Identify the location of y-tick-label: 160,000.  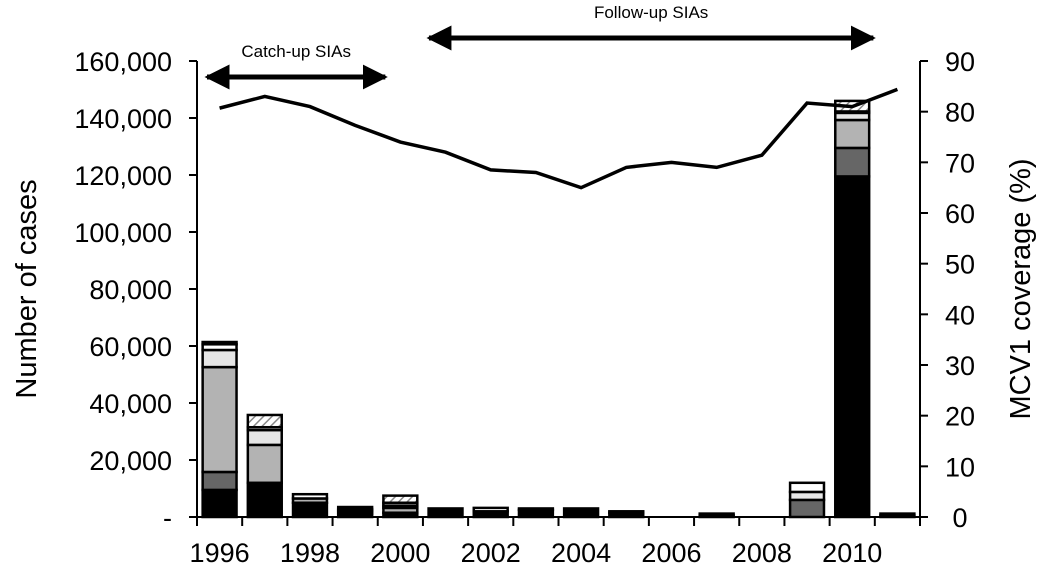
(123, 62).